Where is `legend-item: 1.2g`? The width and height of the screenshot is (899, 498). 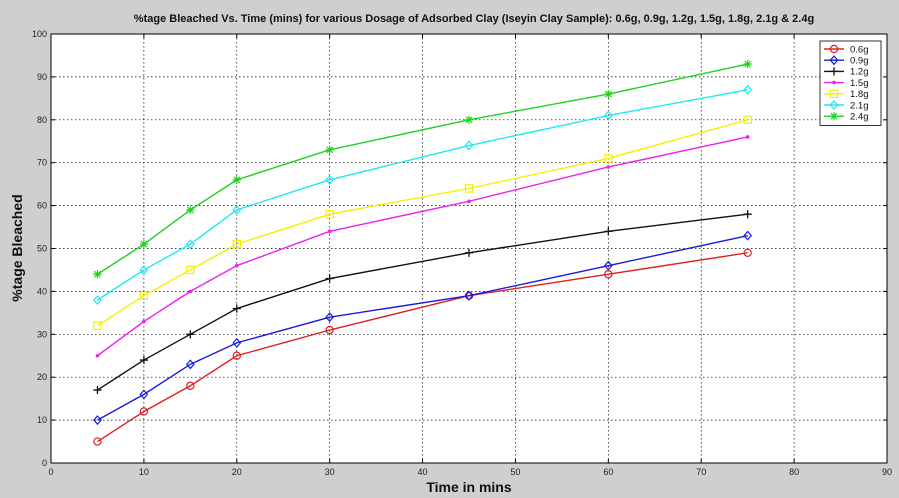 legend-item: 1.2g is located at coordinates (846, 72).